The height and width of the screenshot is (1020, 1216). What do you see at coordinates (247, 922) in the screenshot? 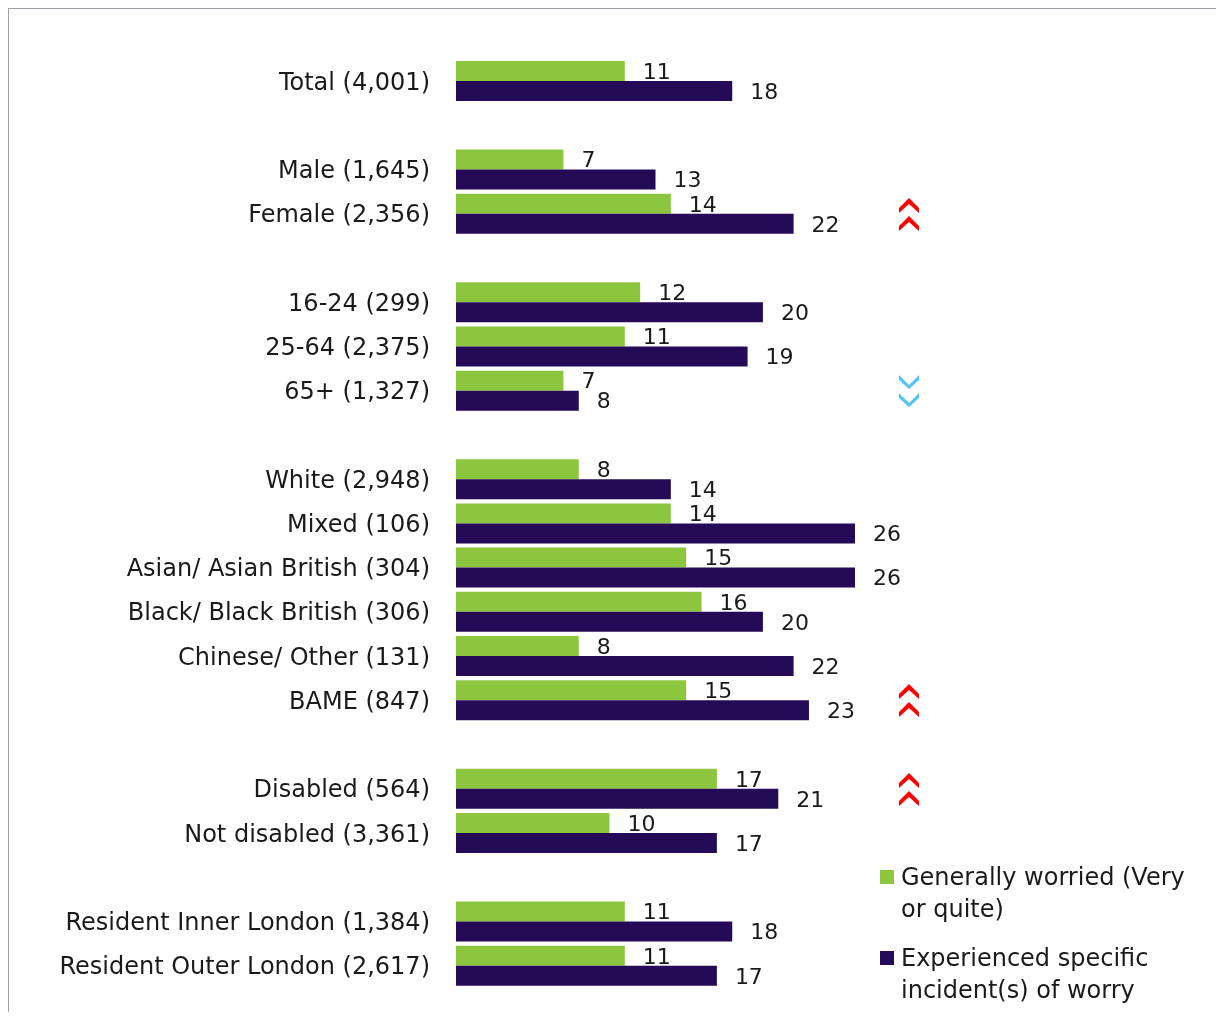
I see `y-tick-label: Resident Inner London (1,384)` at bounding box center [247, 922].